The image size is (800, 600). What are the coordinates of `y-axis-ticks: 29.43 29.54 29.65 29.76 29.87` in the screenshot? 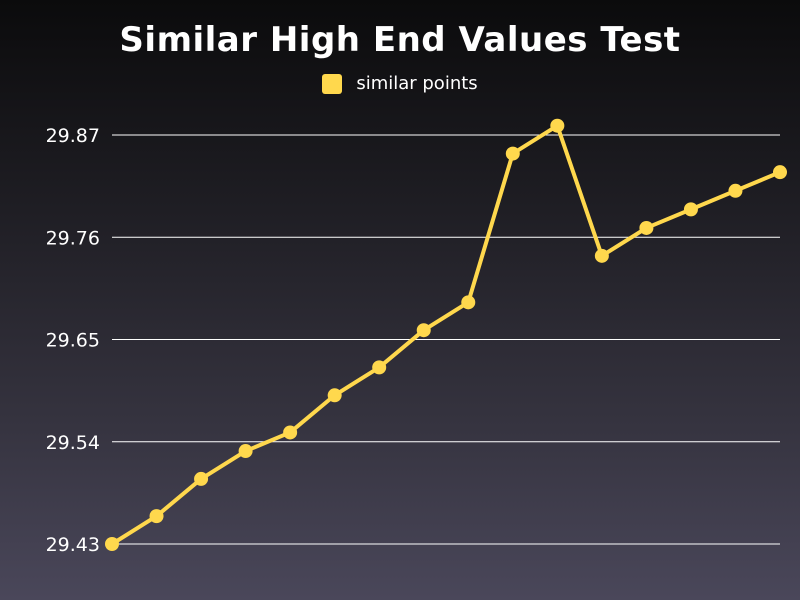 It's located at (73, 340).